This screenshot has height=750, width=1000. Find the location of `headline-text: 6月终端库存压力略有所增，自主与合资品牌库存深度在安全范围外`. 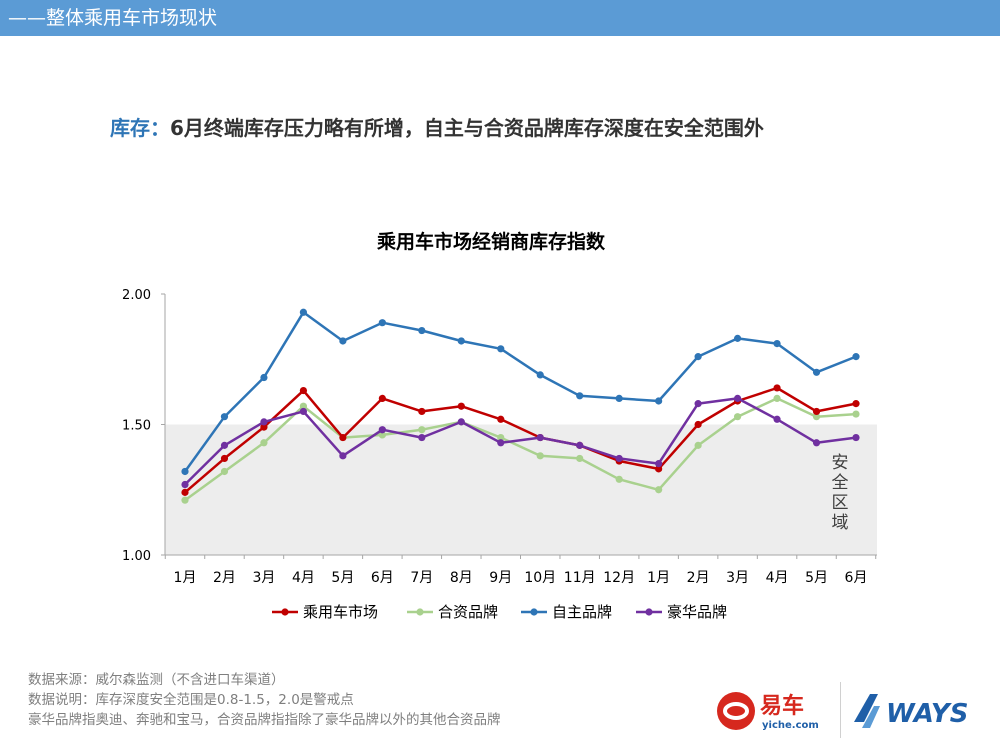

headline-text: 6月终端库存压力略有所增，自主与合资品牌库存深度在安全范围外 is located at coordinates (467, 128).